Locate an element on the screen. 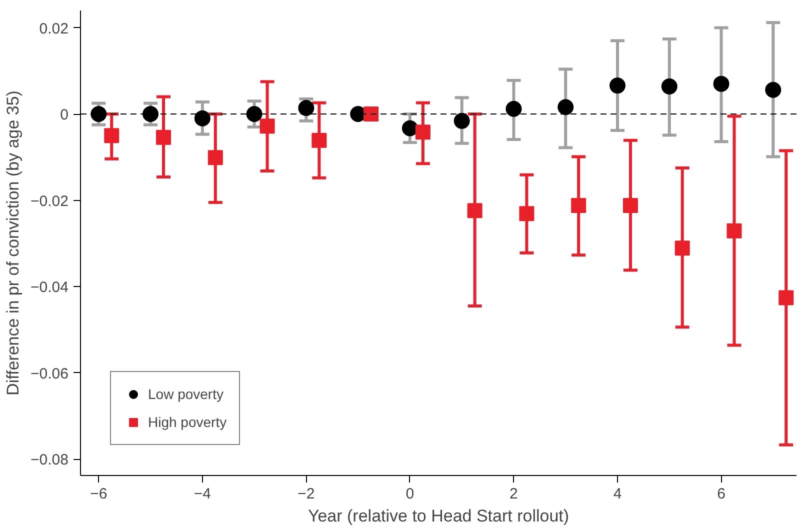  x-tick-label: 0 is located at coordinates (410, 494).